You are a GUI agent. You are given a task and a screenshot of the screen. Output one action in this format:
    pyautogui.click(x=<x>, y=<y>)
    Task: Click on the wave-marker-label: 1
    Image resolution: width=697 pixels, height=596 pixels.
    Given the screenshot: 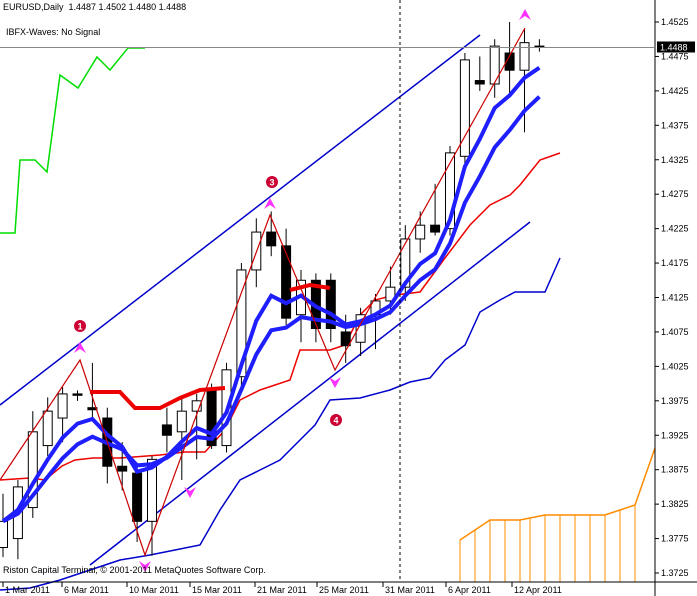 What is the action you would take?
    pyautogui.click(x=80, y=327)
    